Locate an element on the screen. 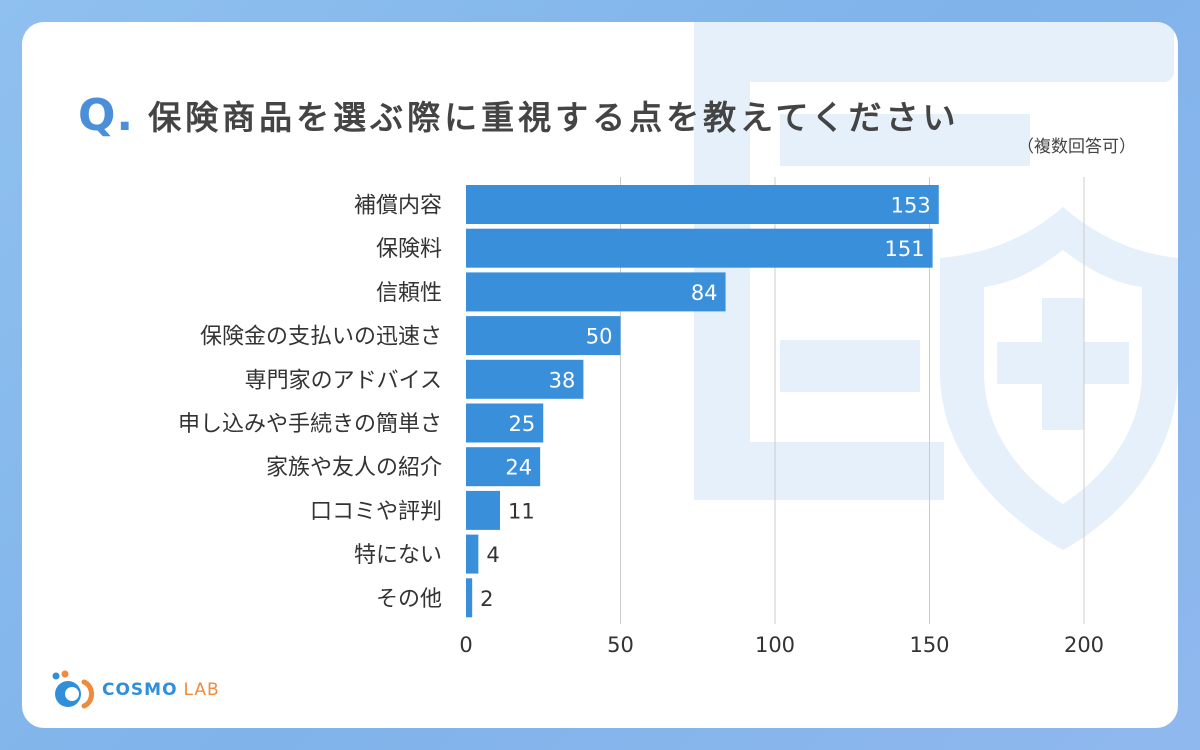 The height and width of the screenshot is (750, 1200). question-mark: Q. is located at coordinates (106, 115).